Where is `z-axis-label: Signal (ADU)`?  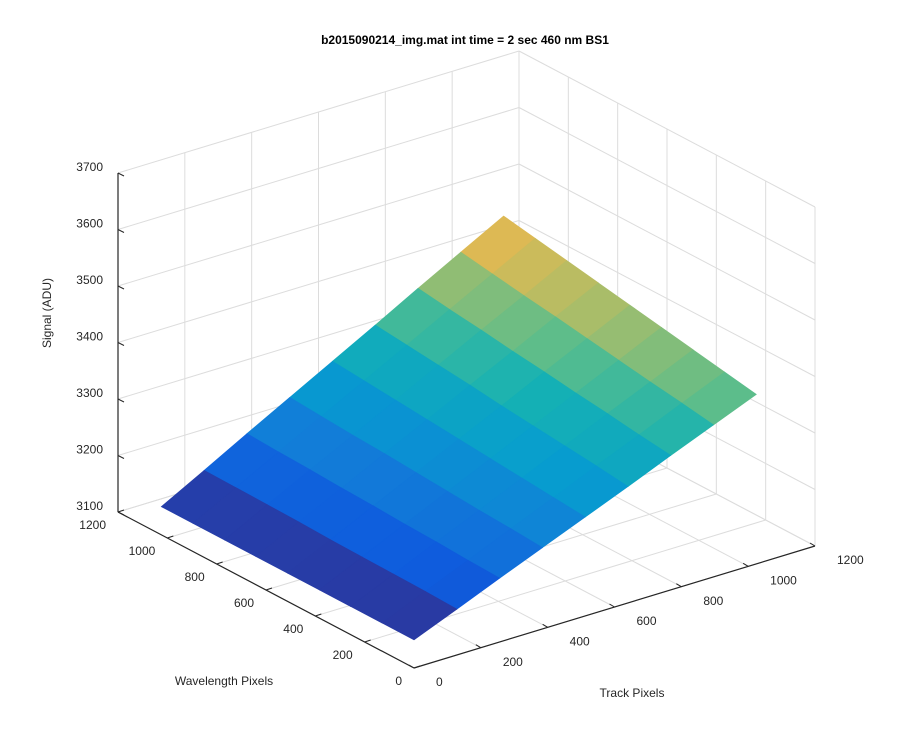
z-axis-label: Signal (ADU) is located at coordinates (47, 313).